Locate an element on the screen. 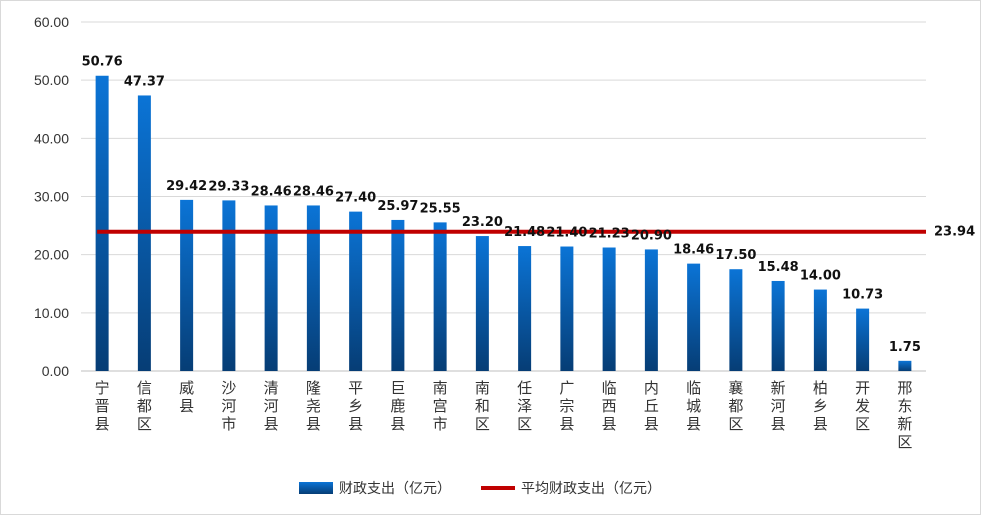  bar-value-label: 27.40 is located at coordinates (355, 198).